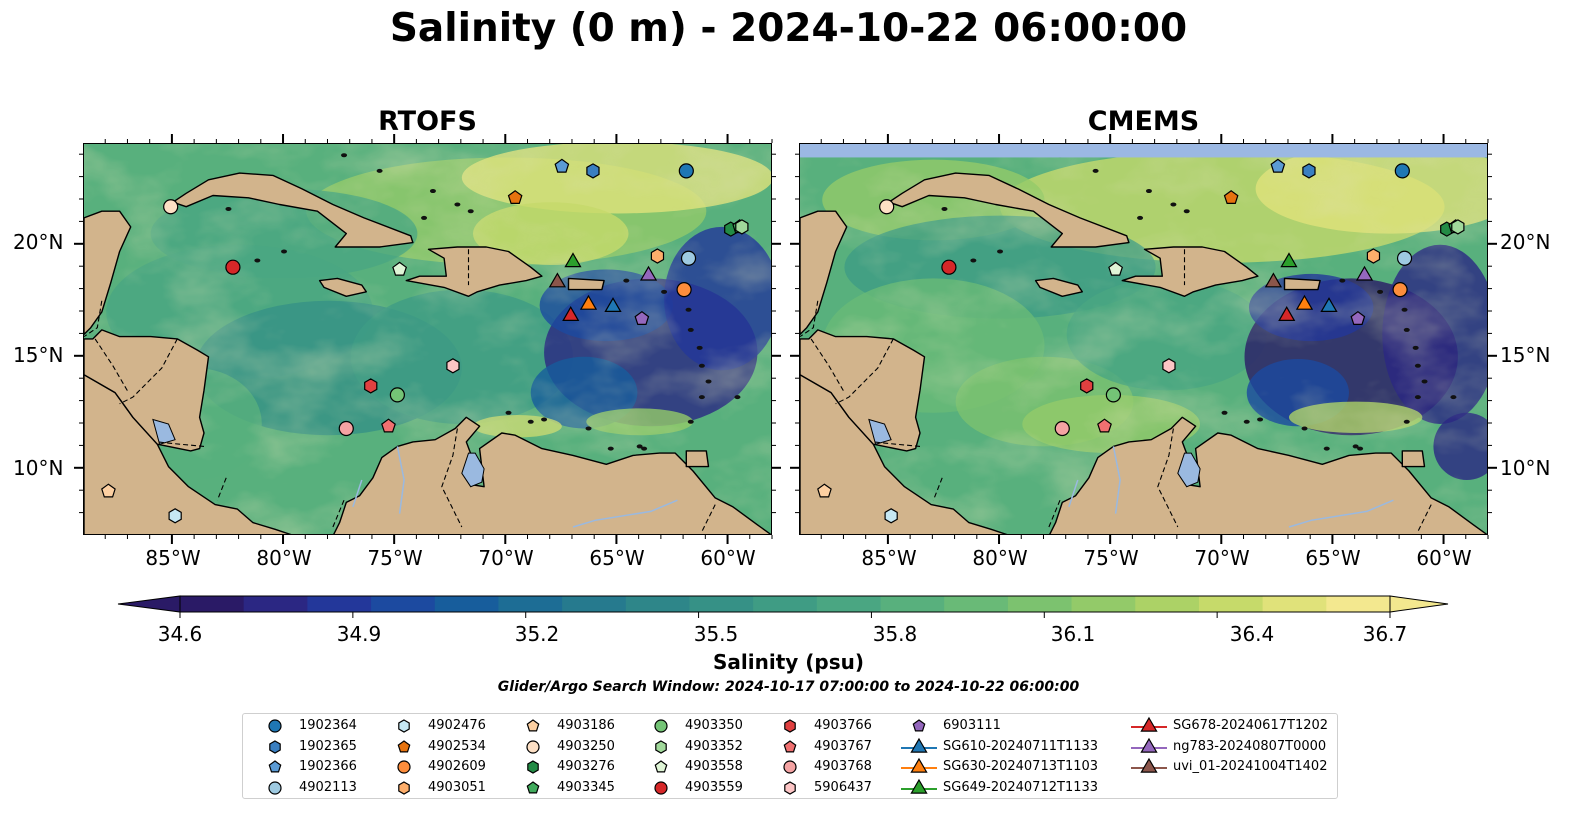 This screenshot has height=827, width=1577. I want to click on legend-marker-hexagon, so click(533, 767).